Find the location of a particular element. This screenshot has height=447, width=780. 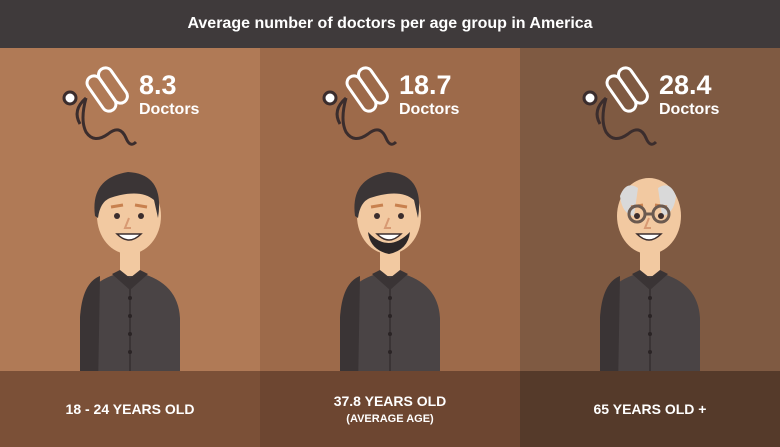

doctor-stat: 28.4 Doctors is located at coordinates (689, 95).